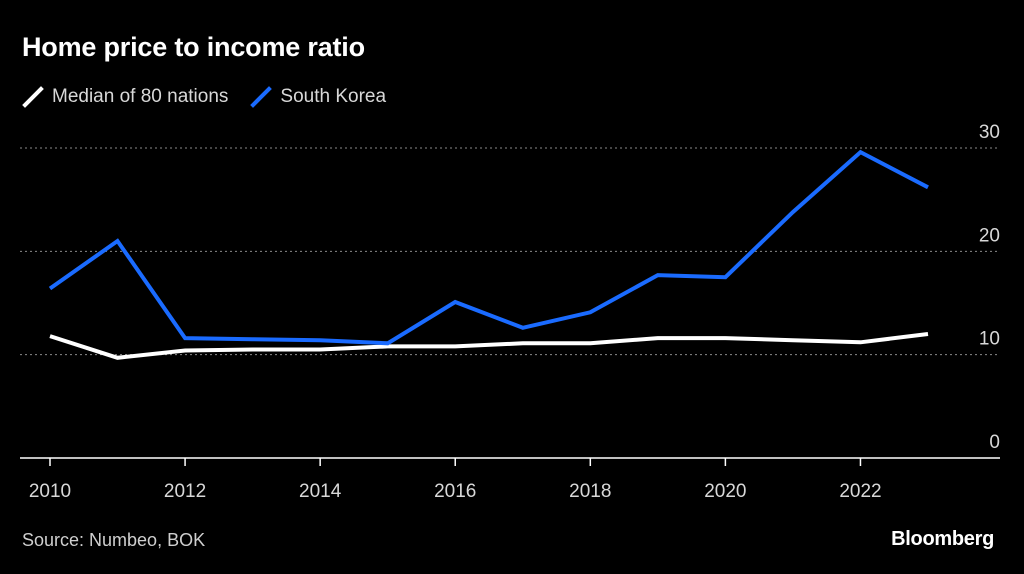 The image size is (1024, 574). I want to click on x-tick-label-2016: 2016, so click(455, 491).